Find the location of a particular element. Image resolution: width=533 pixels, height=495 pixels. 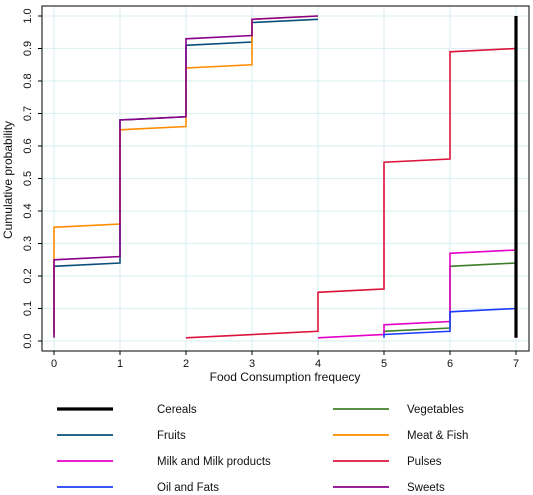

y-axis-title: Cumulative probability is located at coordinates (8, 180).